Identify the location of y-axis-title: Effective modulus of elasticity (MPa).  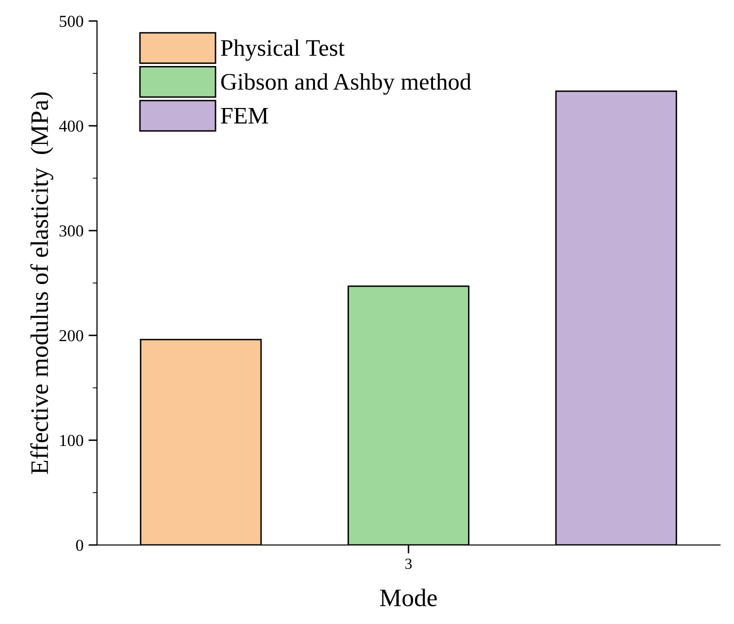
(42, 283).